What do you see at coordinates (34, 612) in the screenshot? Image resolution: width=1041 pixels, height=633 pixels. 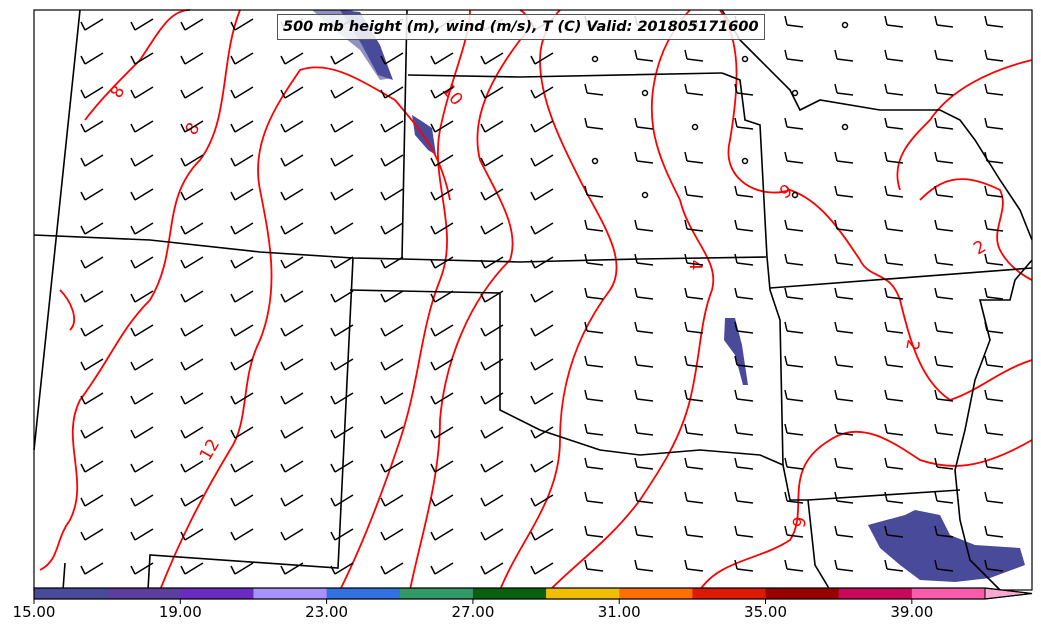 I see `colorbar-tick-label: 15.00` at bounding box center [34, 612].